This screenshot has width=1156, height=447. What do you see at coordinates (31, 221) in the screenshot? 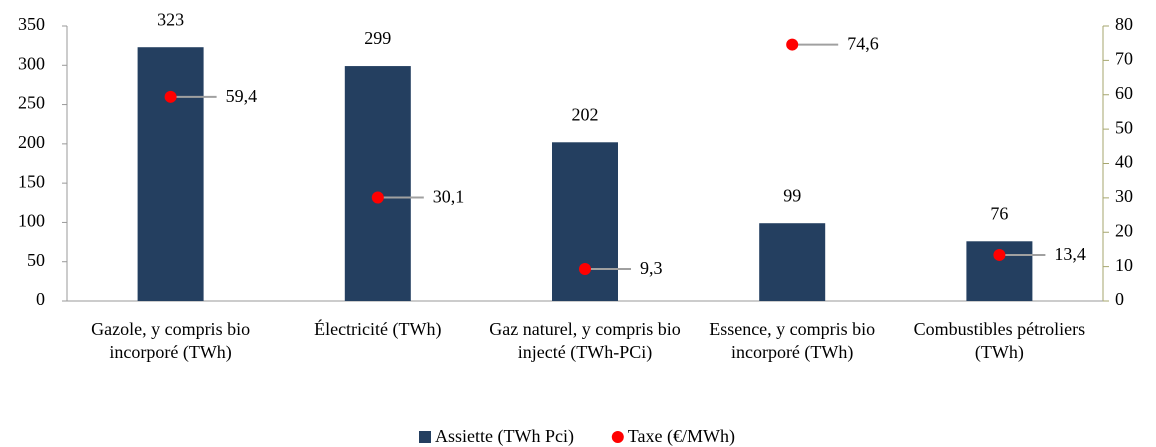
I see `y-tick-label: 100` at bounding box center [31, 221].